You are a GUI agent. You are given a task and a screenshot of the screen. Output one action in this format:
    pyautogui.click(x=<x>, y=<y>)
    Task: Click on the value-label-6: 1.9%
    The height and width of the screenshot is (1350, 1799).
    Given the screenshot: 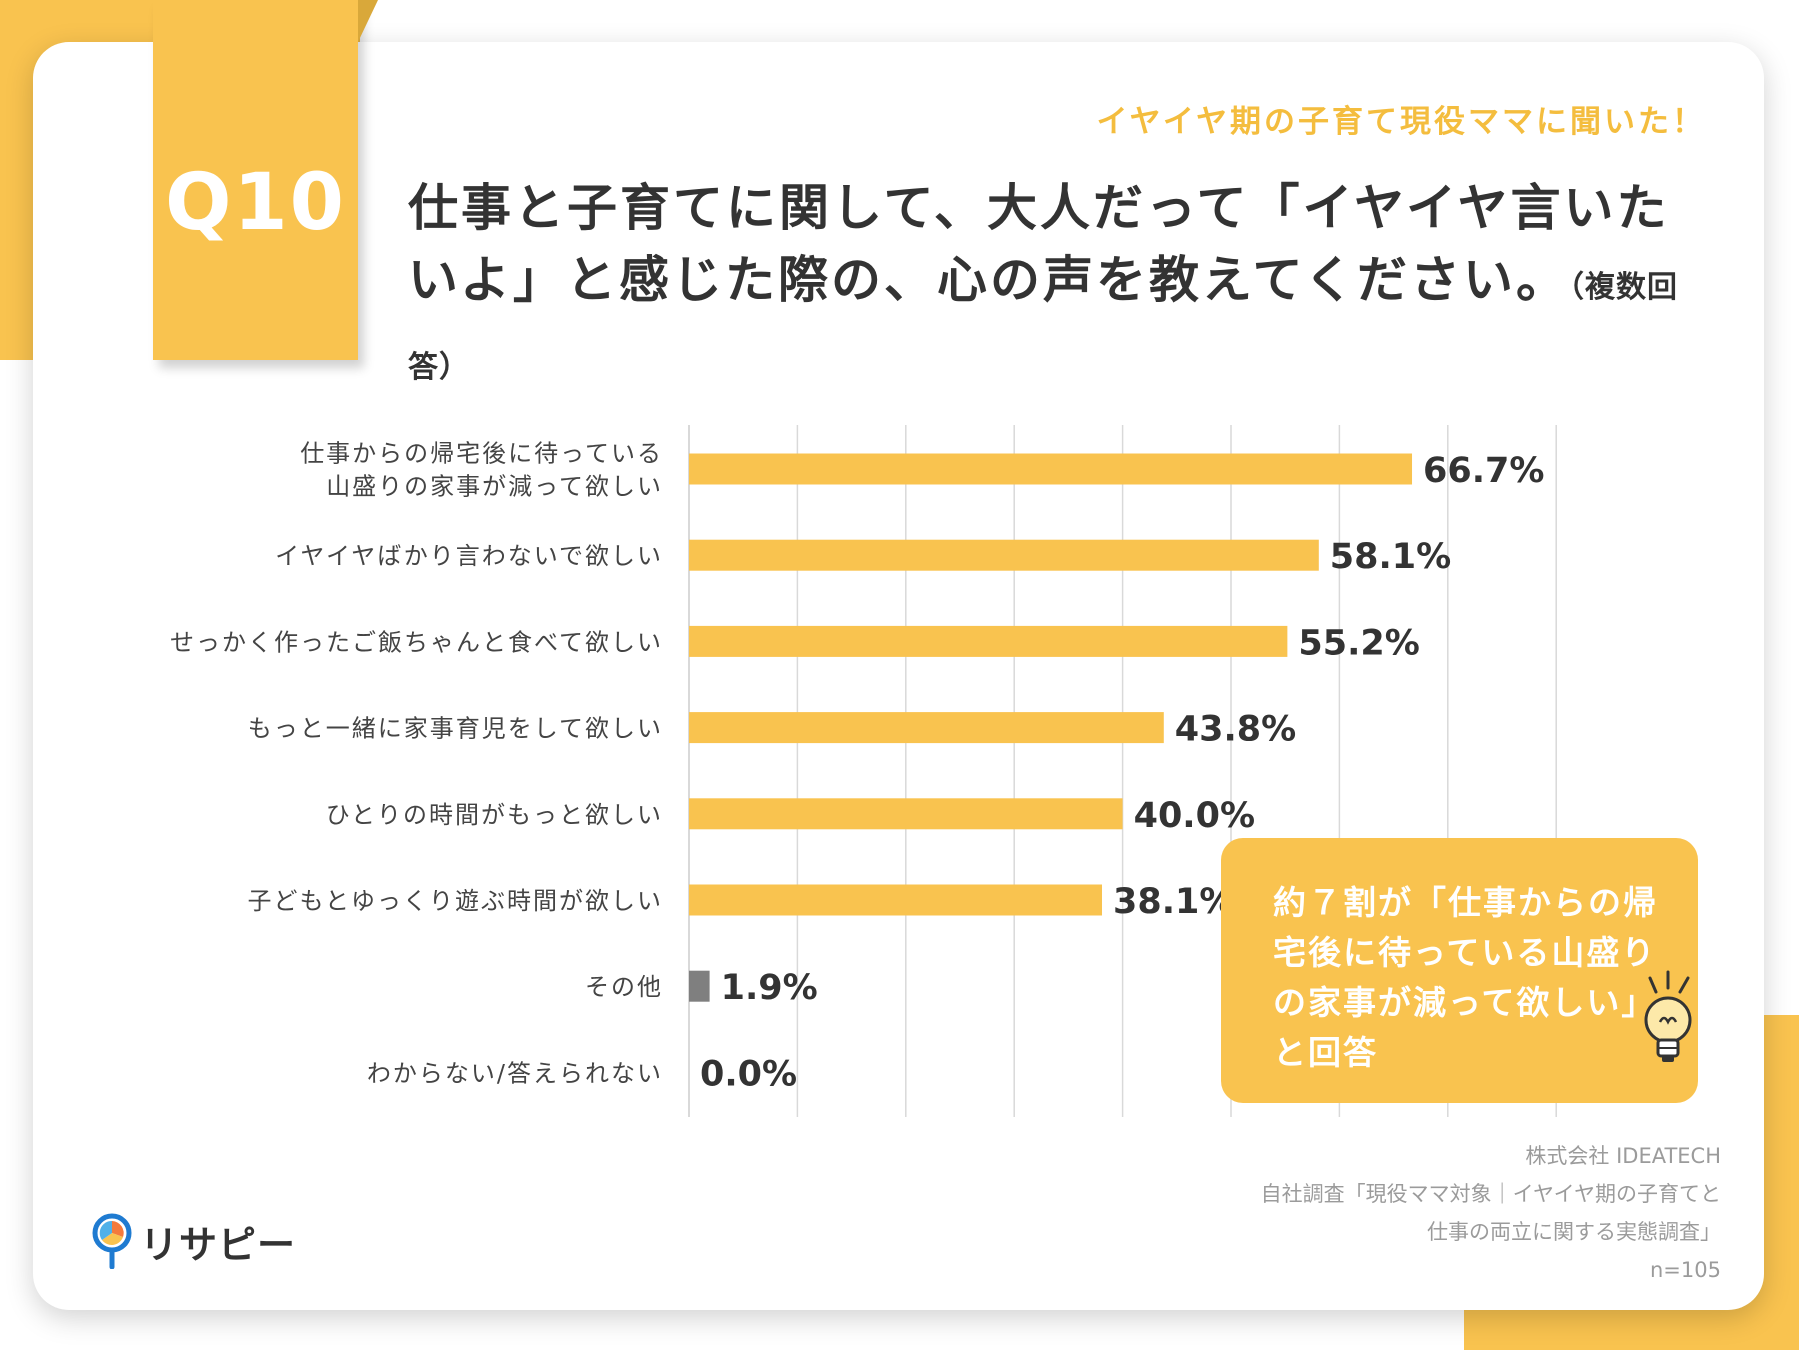 What is the action you would take?
    pyautogui.click(x=769, y=988)
    